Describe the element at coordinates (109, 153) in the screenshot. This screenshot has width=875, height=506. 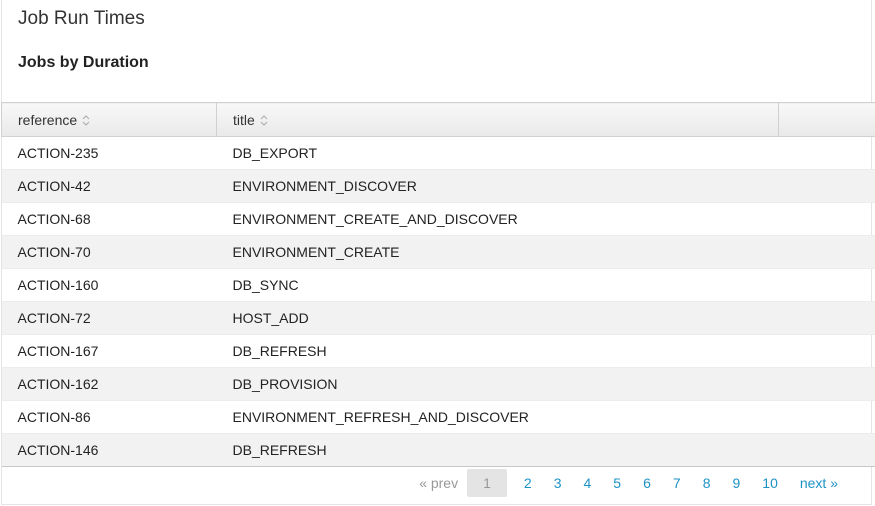
I see `table-cell: ACTION-235` at that location.